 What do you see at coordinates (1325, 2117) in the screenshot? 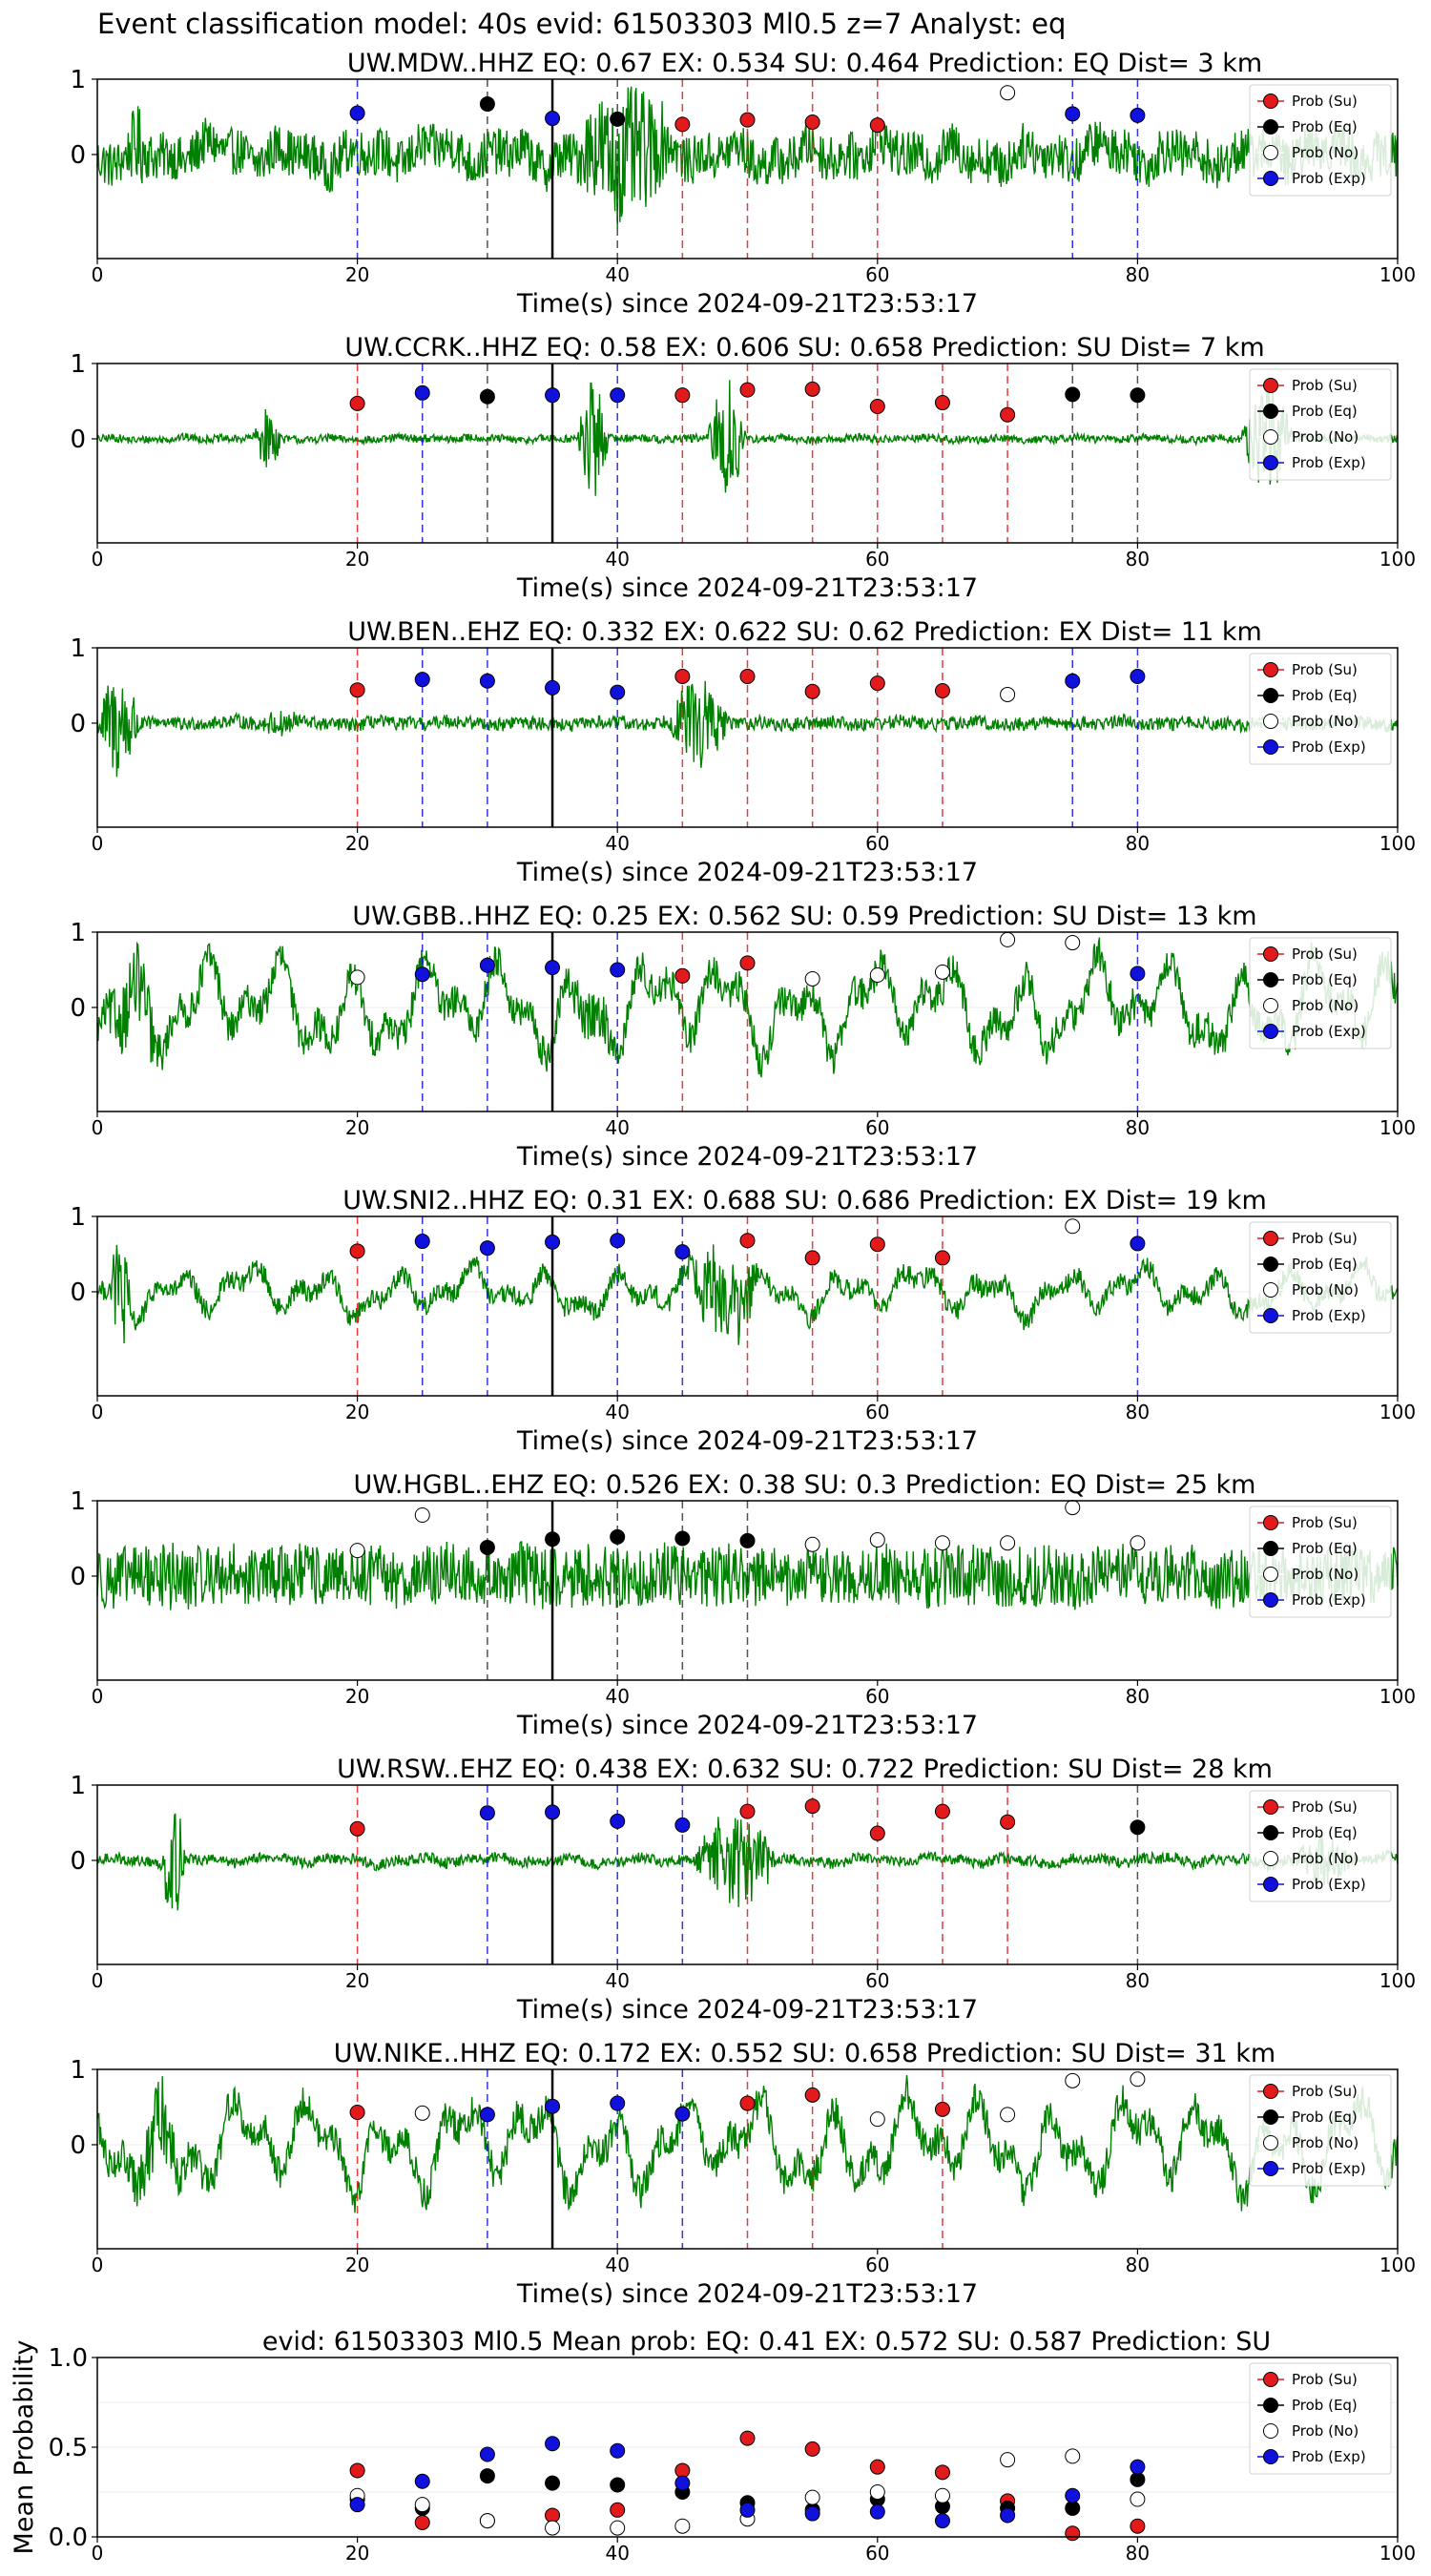
I see `panel-8-legend-label-eq: Prob (Eq)` at bounding box center [1325, 2117].